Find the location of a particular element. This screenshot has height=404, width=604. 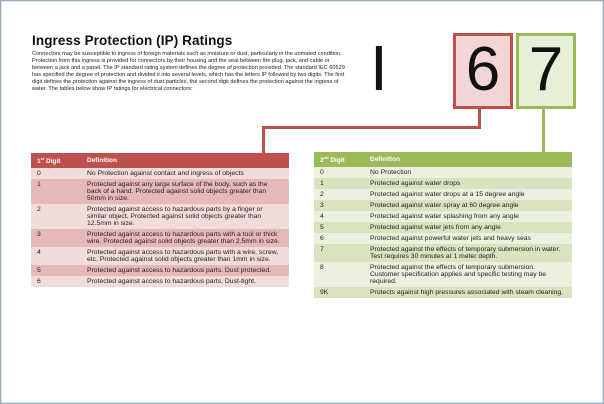

table-row: 0 No Protection is located at coordinates (443, 172).